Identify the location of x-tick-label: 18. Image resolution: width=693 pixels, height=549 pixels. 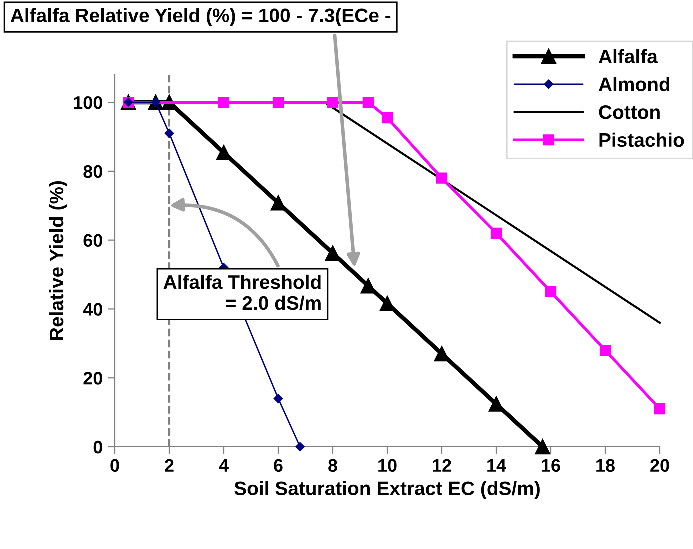
(605, 465).